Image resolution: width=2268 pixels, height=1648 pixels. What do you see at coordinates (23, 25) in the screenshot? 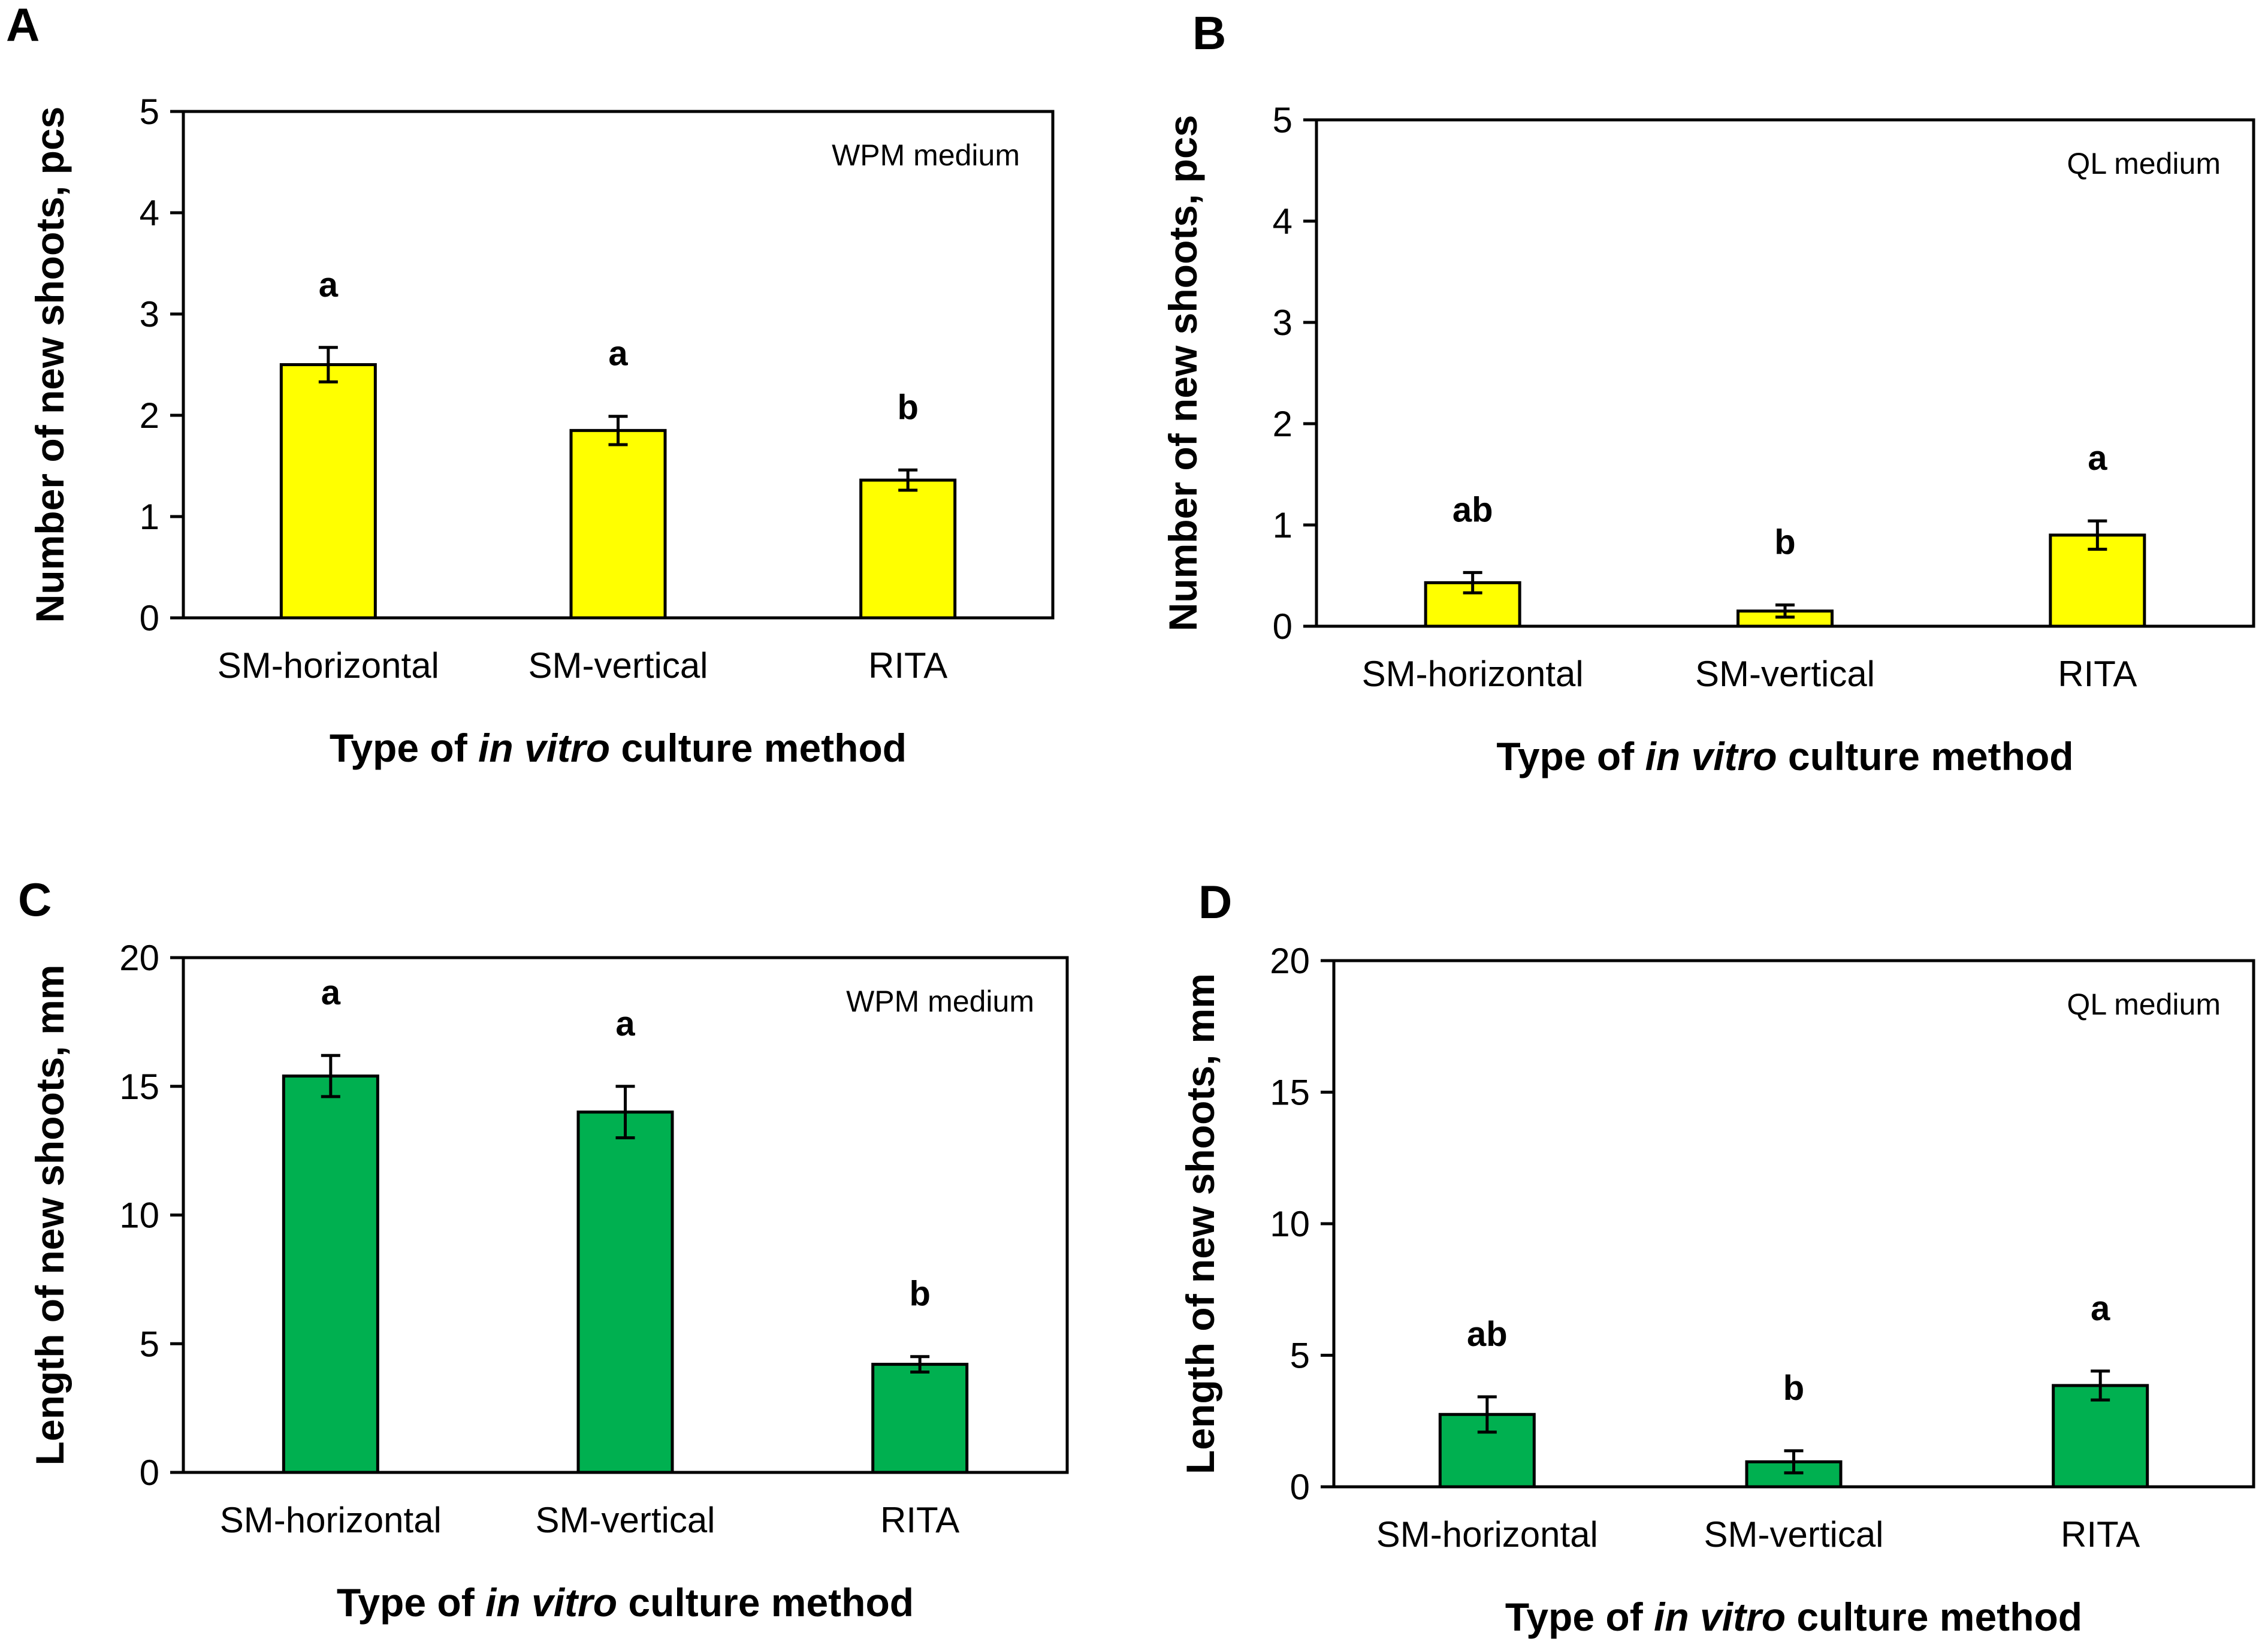
I see `panel-letter: A` at bounding box center [23, 25].